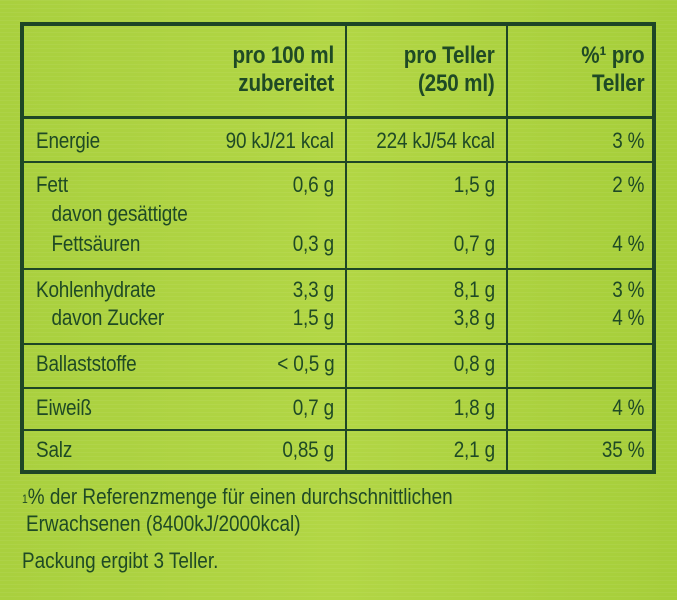  I want to click on row-label-fett: Fett, so click(52, 184).